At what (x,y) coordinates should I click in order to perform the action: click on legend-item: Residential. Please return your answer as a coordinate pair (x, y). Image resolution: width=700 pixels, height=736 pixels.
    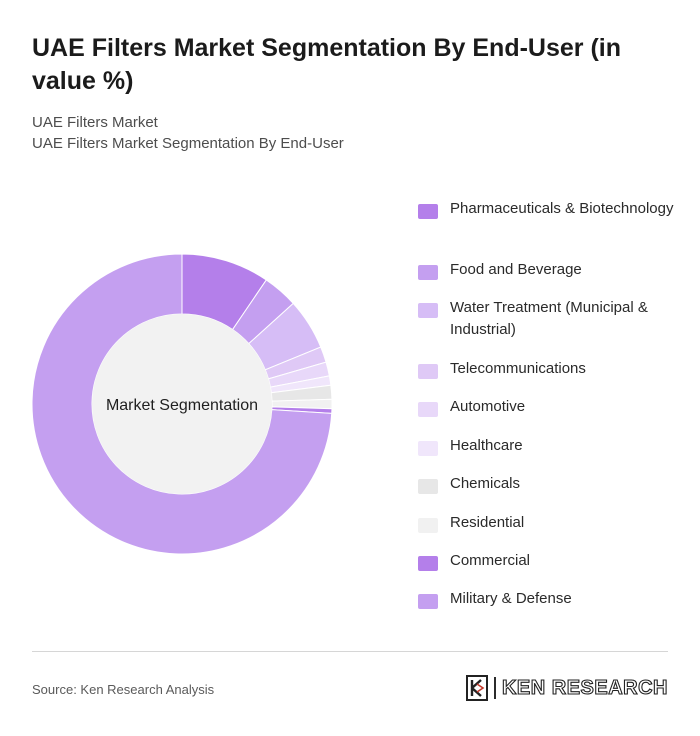
    Looking at the image, I should click on (548, 523).